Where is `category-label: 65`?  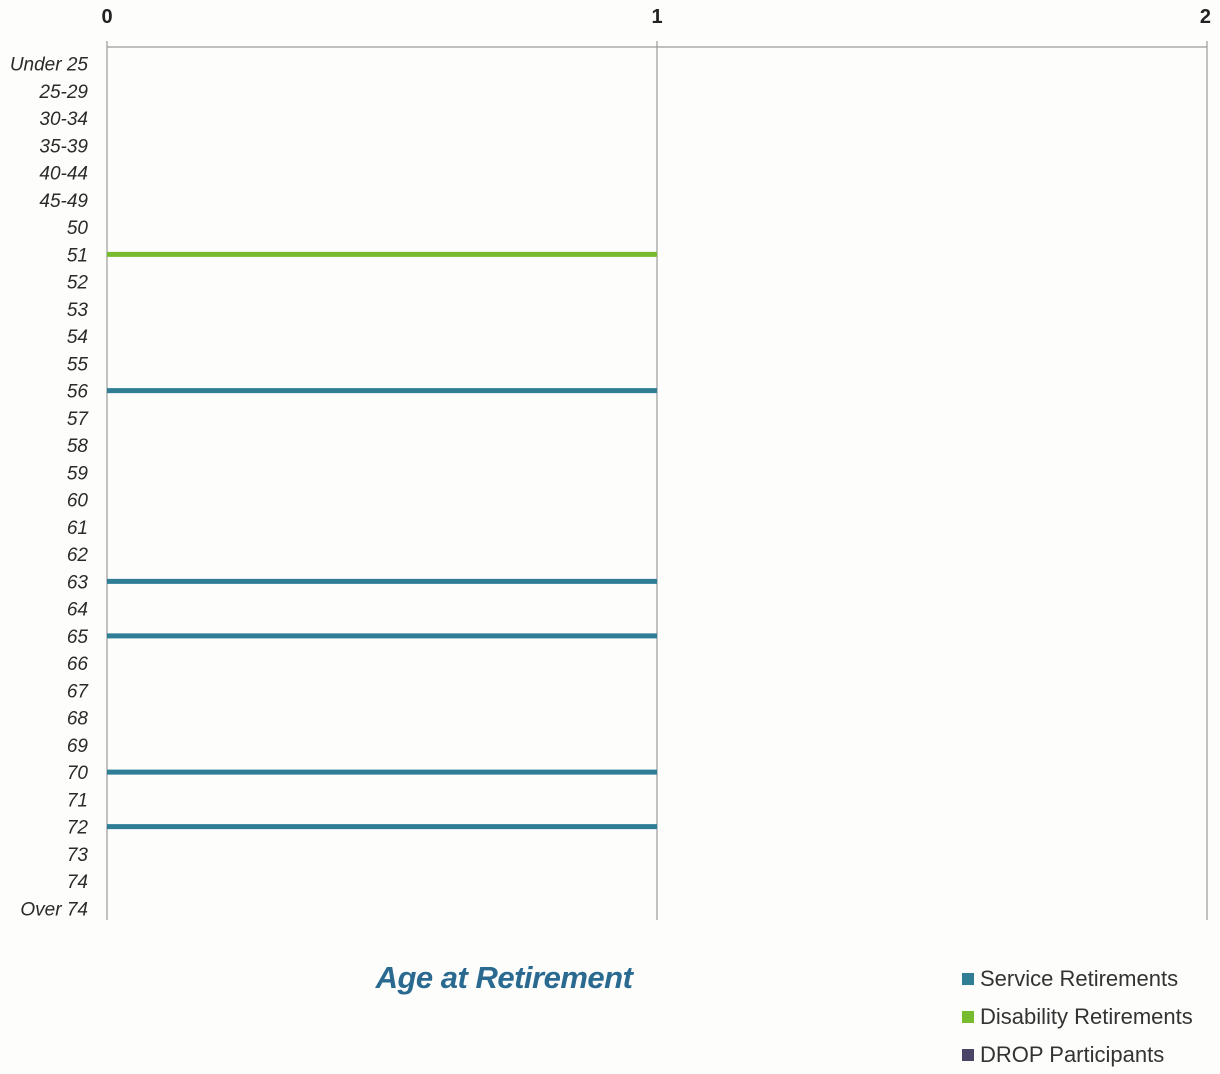
category-label: 65 is located at coordinates (78, 637).